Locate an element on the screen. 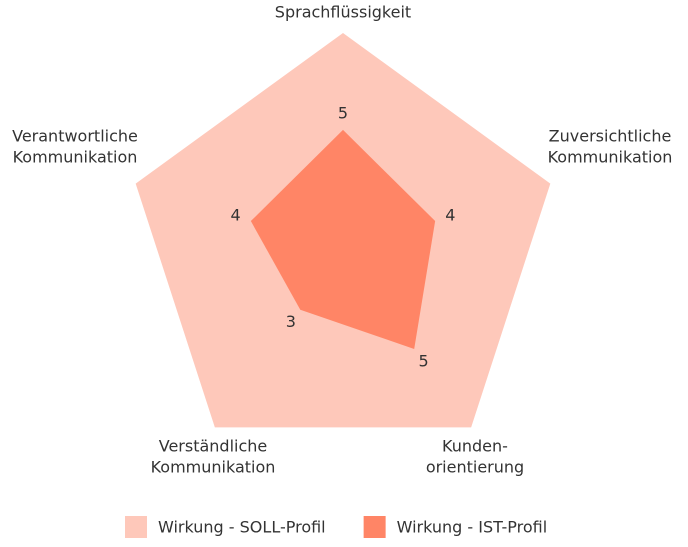 The width and height of the screenshot is (688, 547). value-label: 3 is located at coordinates (291, 321).